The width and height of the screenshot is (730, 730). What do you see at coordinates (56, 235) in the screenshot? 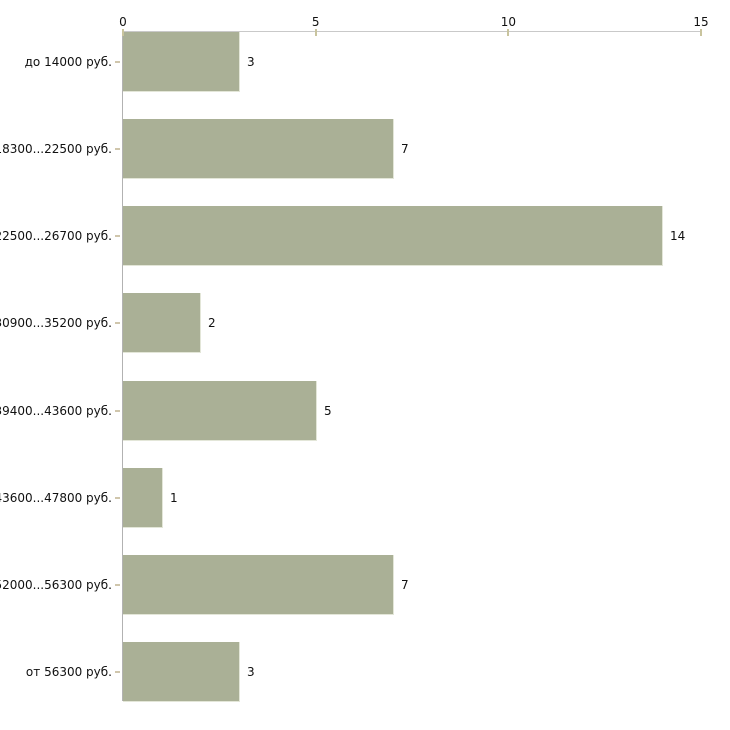
I see `category-label: 22500...26700 руб.` at bounding box center [56, 235].